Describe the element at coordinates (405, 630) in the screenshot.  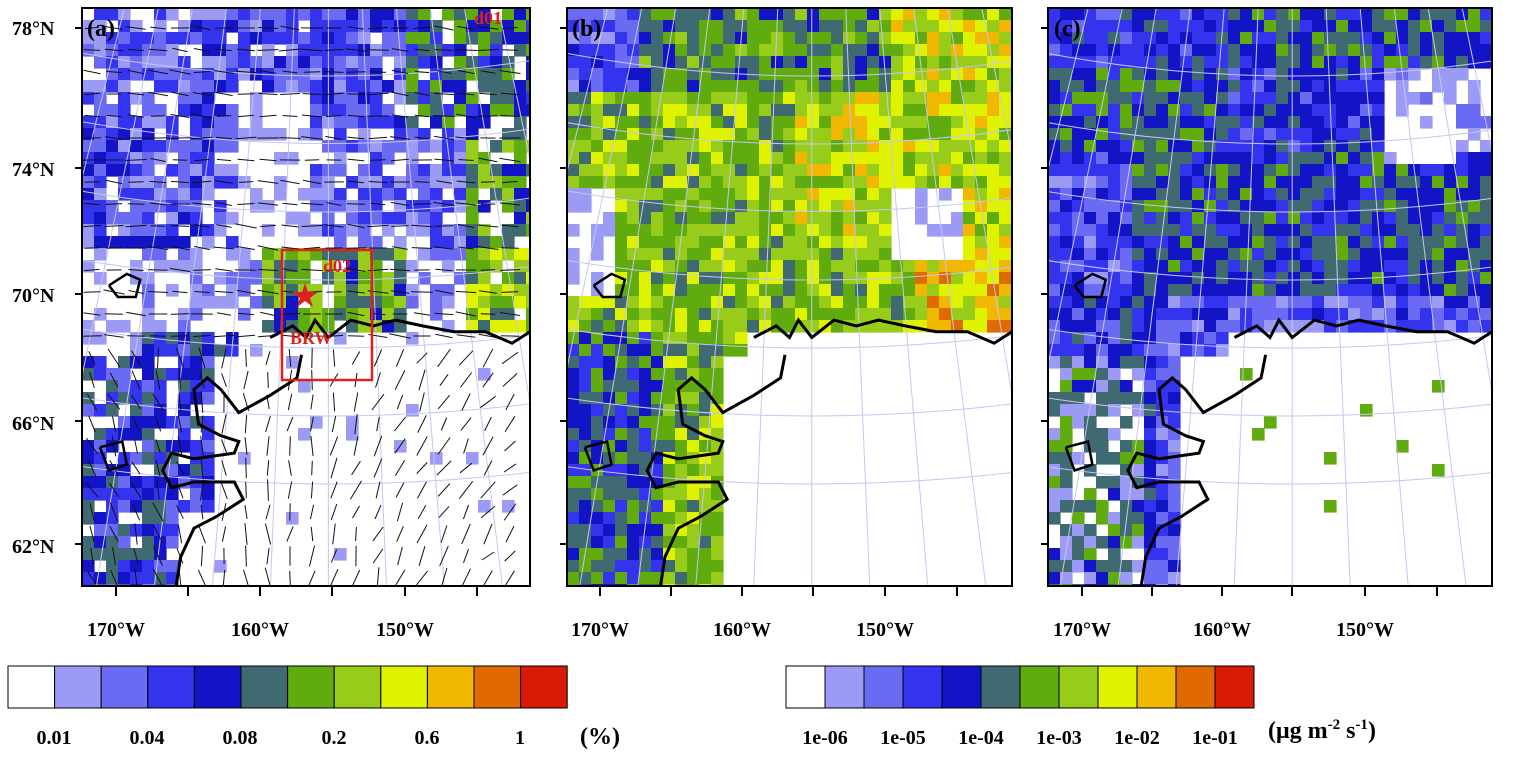
I see `lon-tick-label: 150°W` at that location.